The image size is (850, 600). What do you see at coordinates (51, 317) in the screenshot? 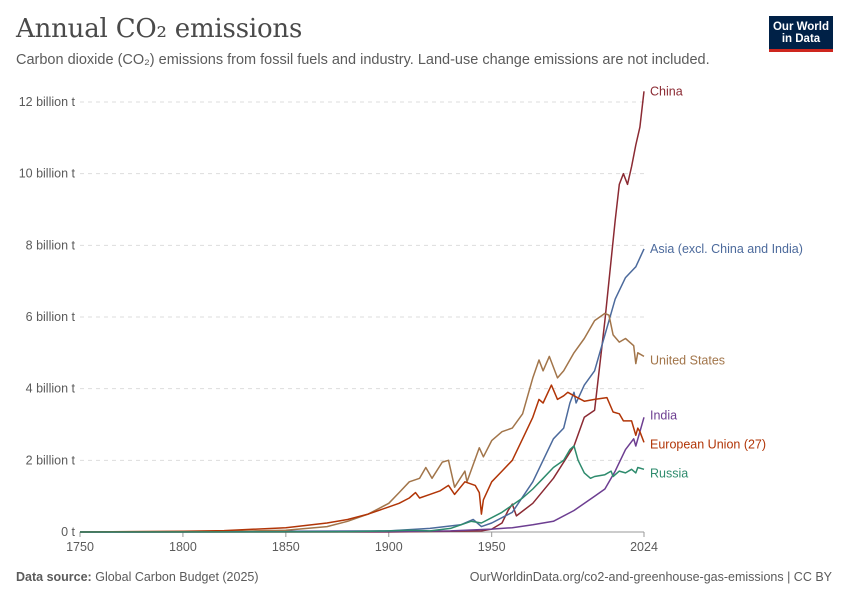
I see `y-tick-label: 6 billion t` at bounding box center [51, 317].